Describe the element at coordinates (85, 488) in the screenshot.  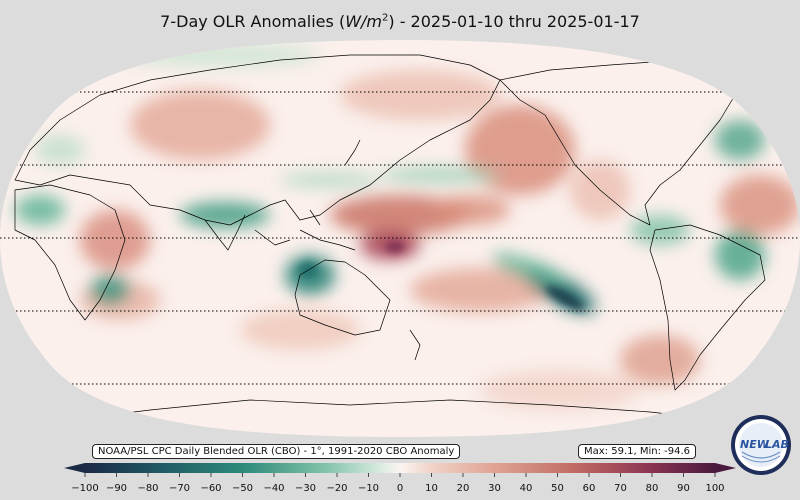
I see `colorbar-tick-label: −100` at that location.